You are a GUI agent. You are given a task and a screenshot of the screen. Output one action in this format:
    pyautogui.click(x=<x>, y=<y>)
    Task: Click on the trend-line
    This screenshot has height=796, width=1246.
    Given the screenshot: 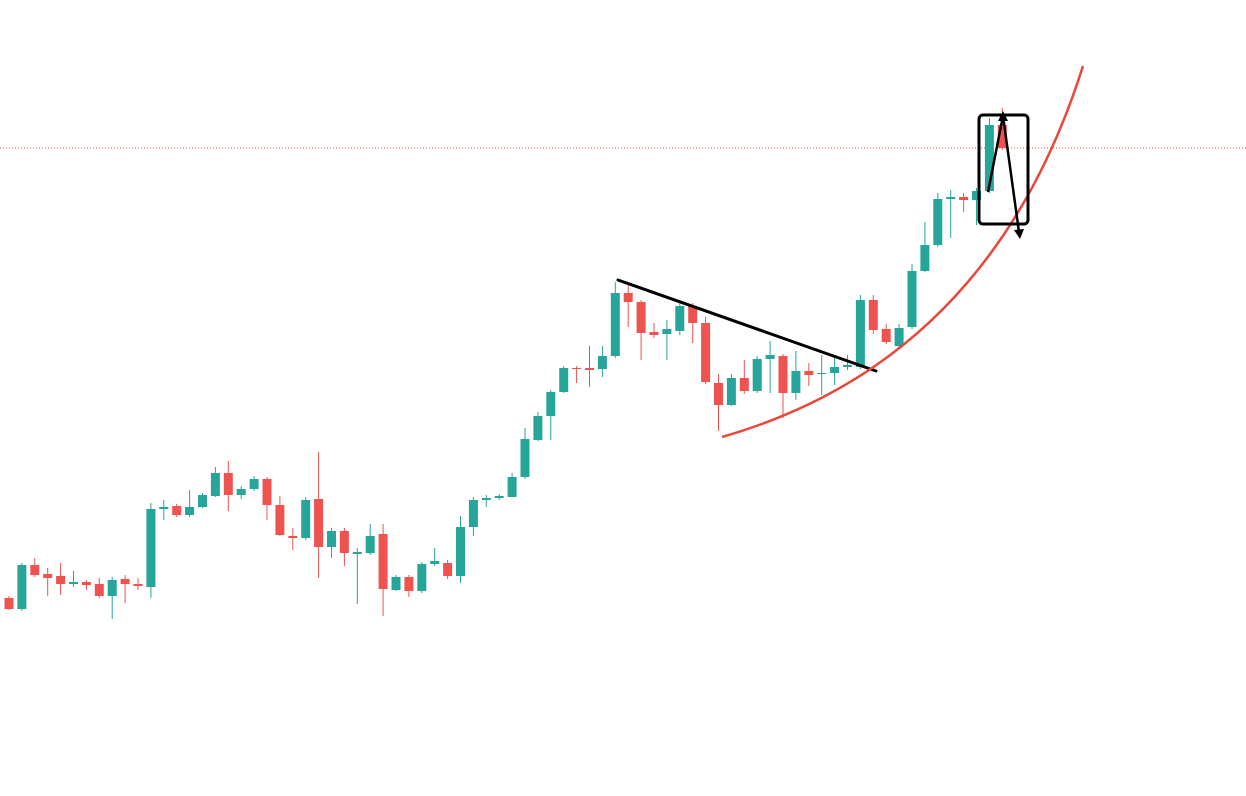 What is the action you would take?
    pyautogui.click(x=747, y=325)
    